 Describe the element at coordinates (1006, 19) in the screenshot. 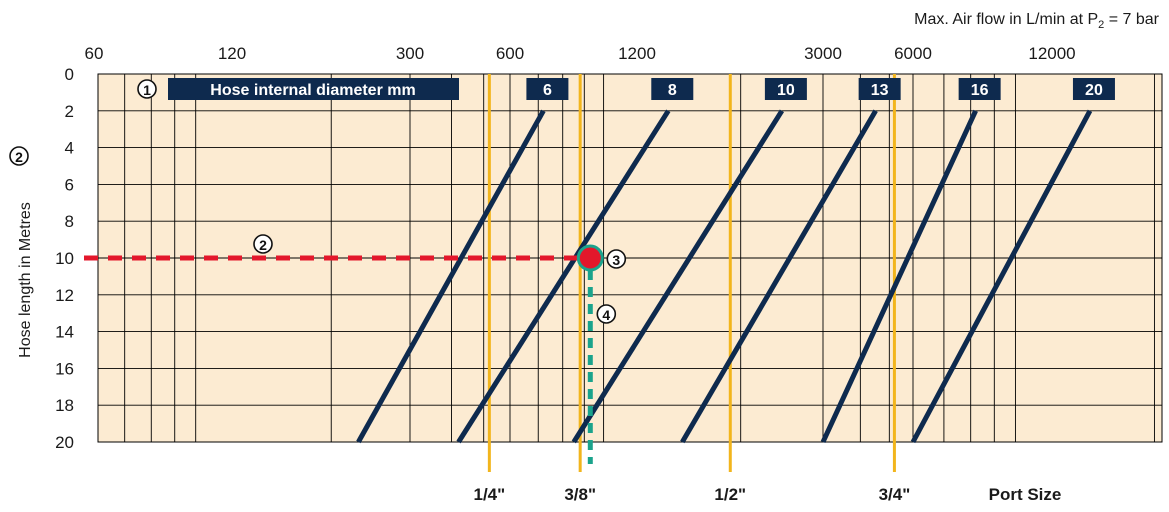

I see `chart-title-main: Max. Air flow in L/min at P` at that location.